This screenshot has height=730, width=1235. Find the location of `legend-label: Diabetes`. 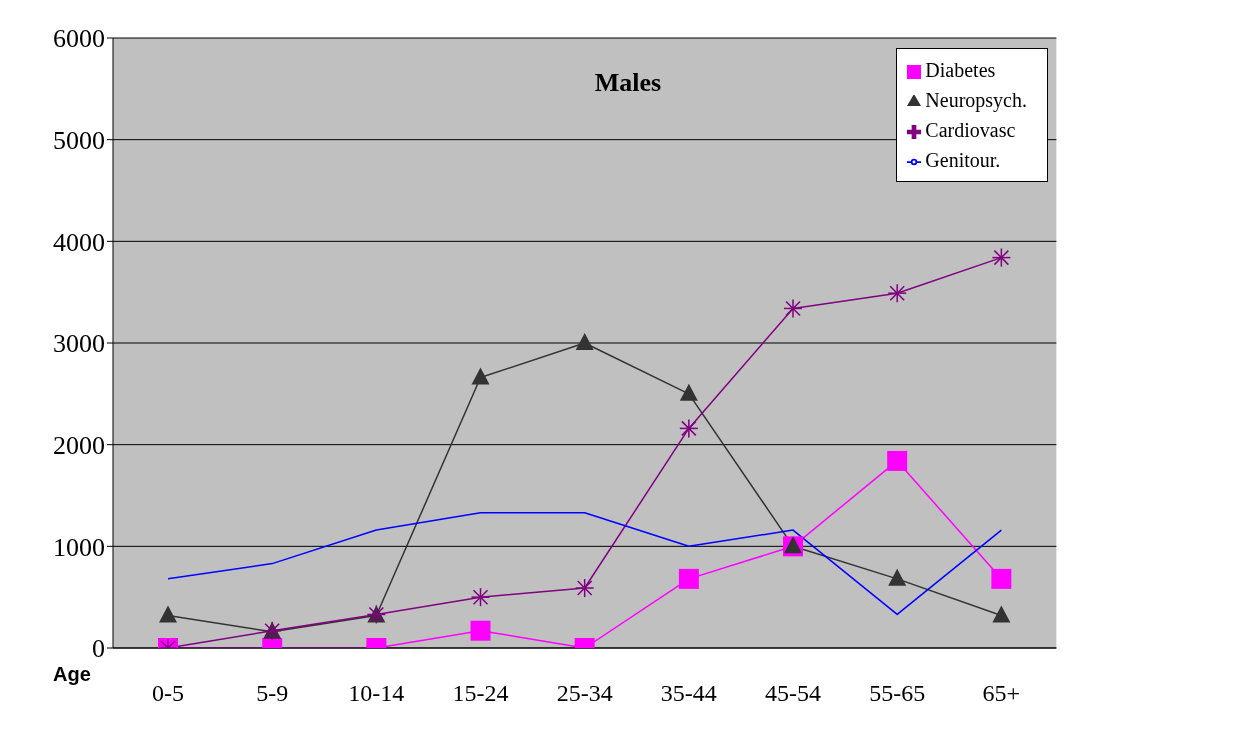

legend-label: Diabetes is located at coordinates (960, 70).